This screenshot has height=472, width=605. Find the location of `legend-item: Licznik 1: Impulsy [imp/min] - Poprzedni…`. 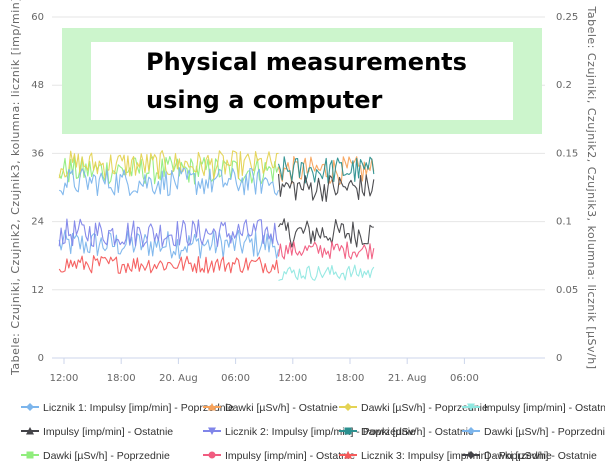

legend-item: Licznik 1: Impulsy [imp/min] - Poprzedni… is located at coordinates (127, 408).